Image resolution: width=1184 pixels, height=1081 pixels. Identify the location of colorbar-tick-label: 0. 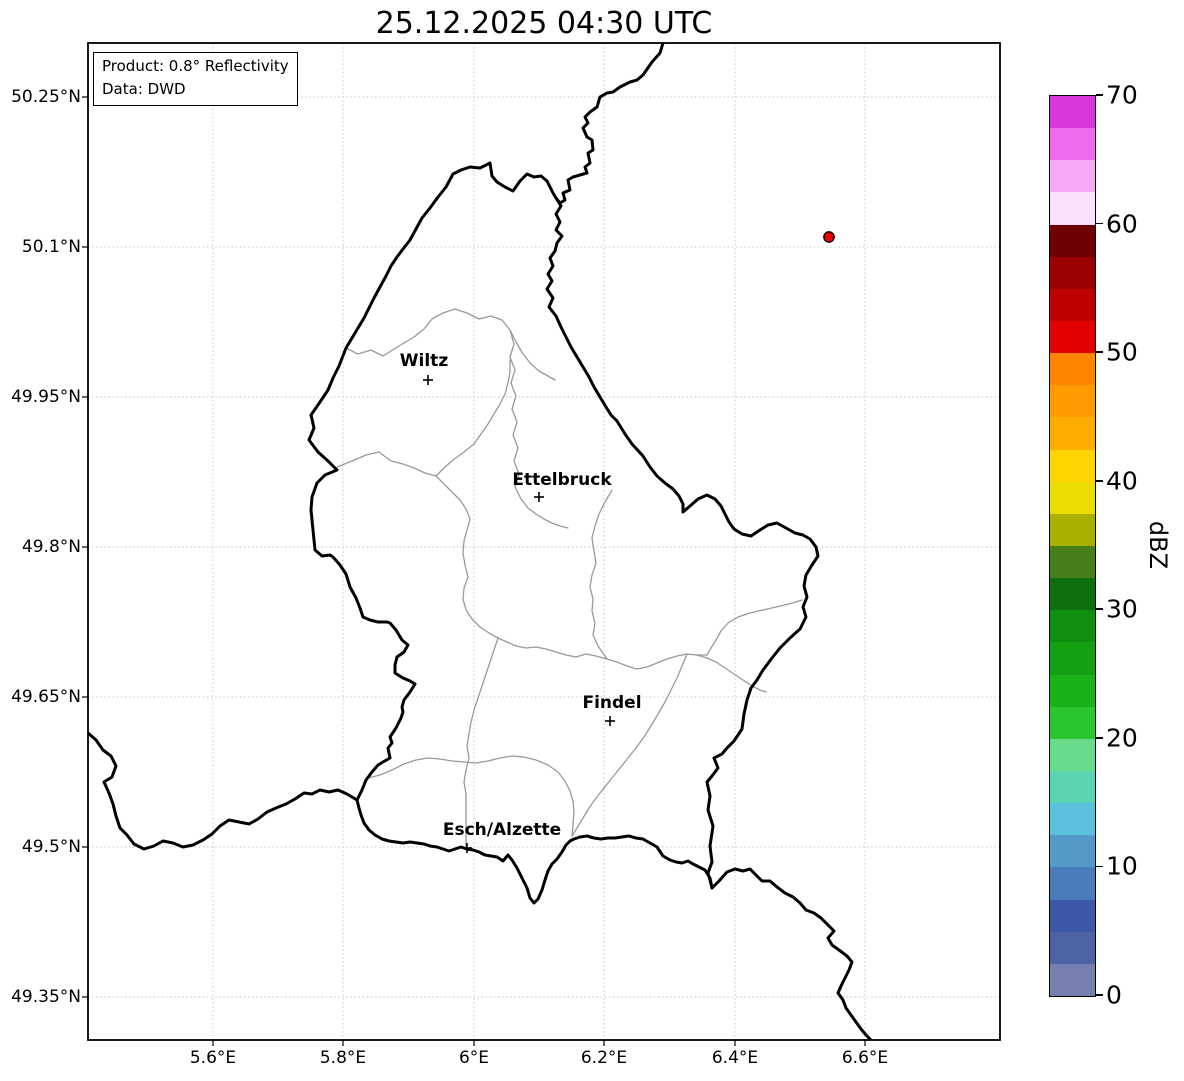
(1114, 995).